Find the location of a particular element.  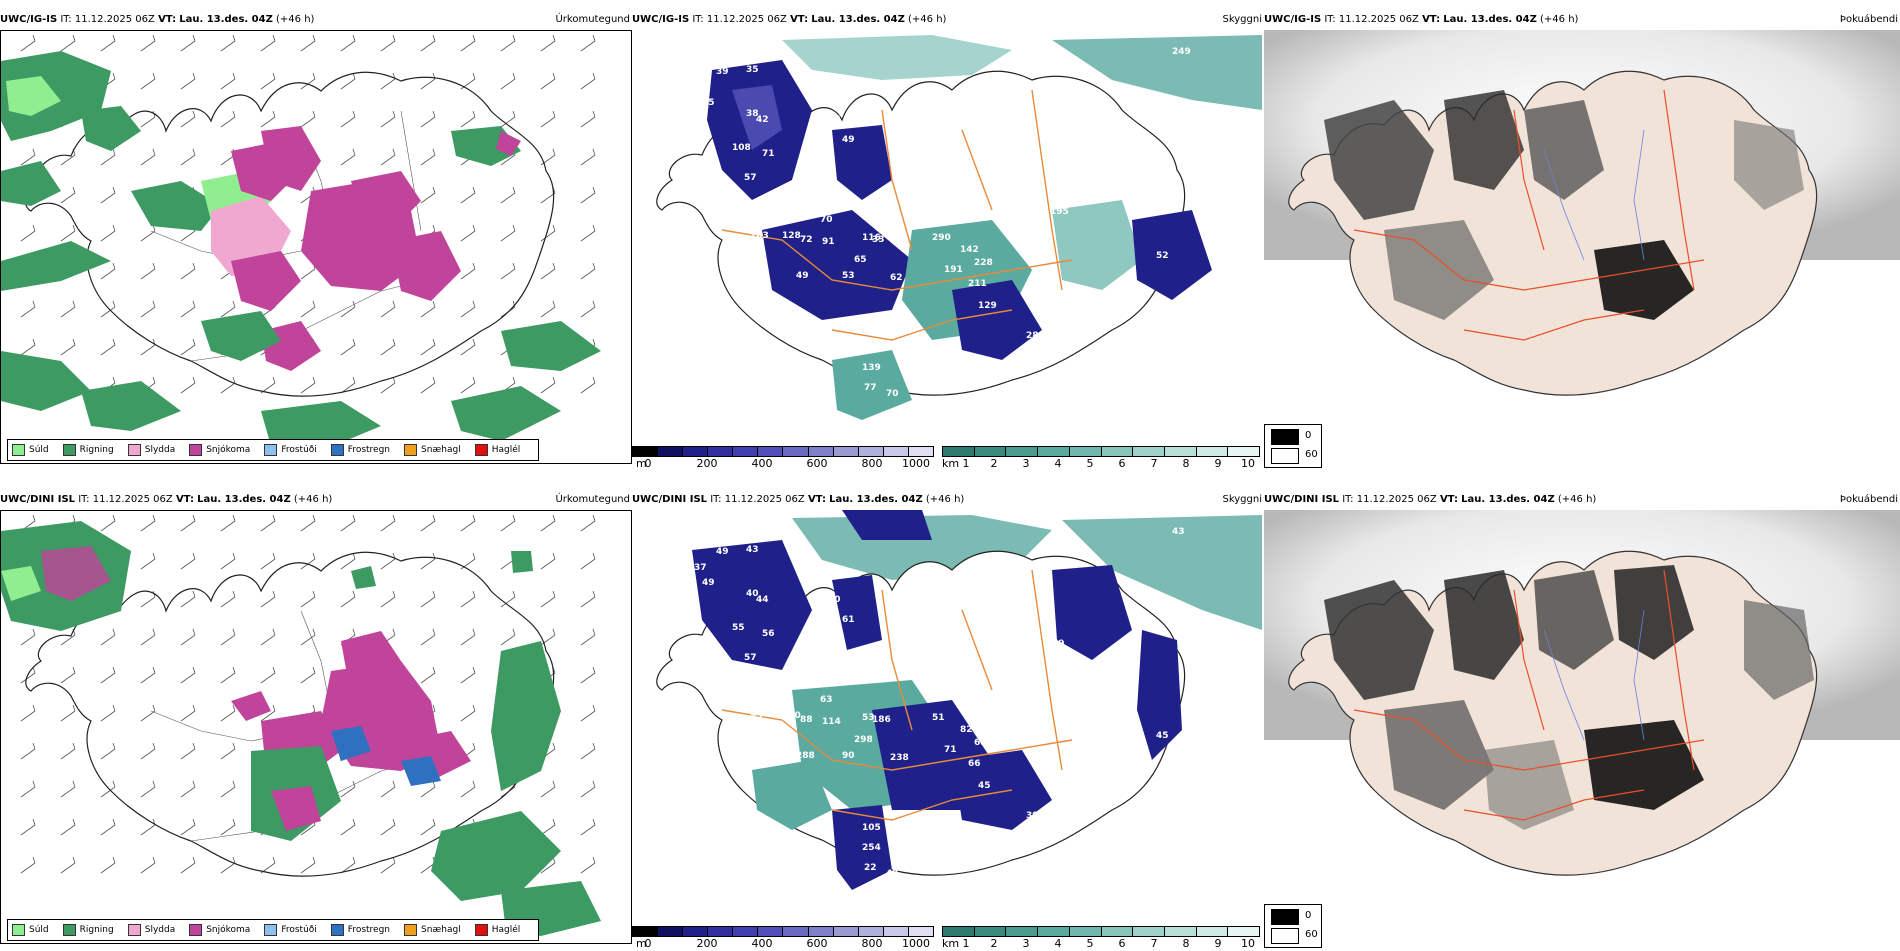

cloud-base-label: 114 is located at coordinates (831, 722).